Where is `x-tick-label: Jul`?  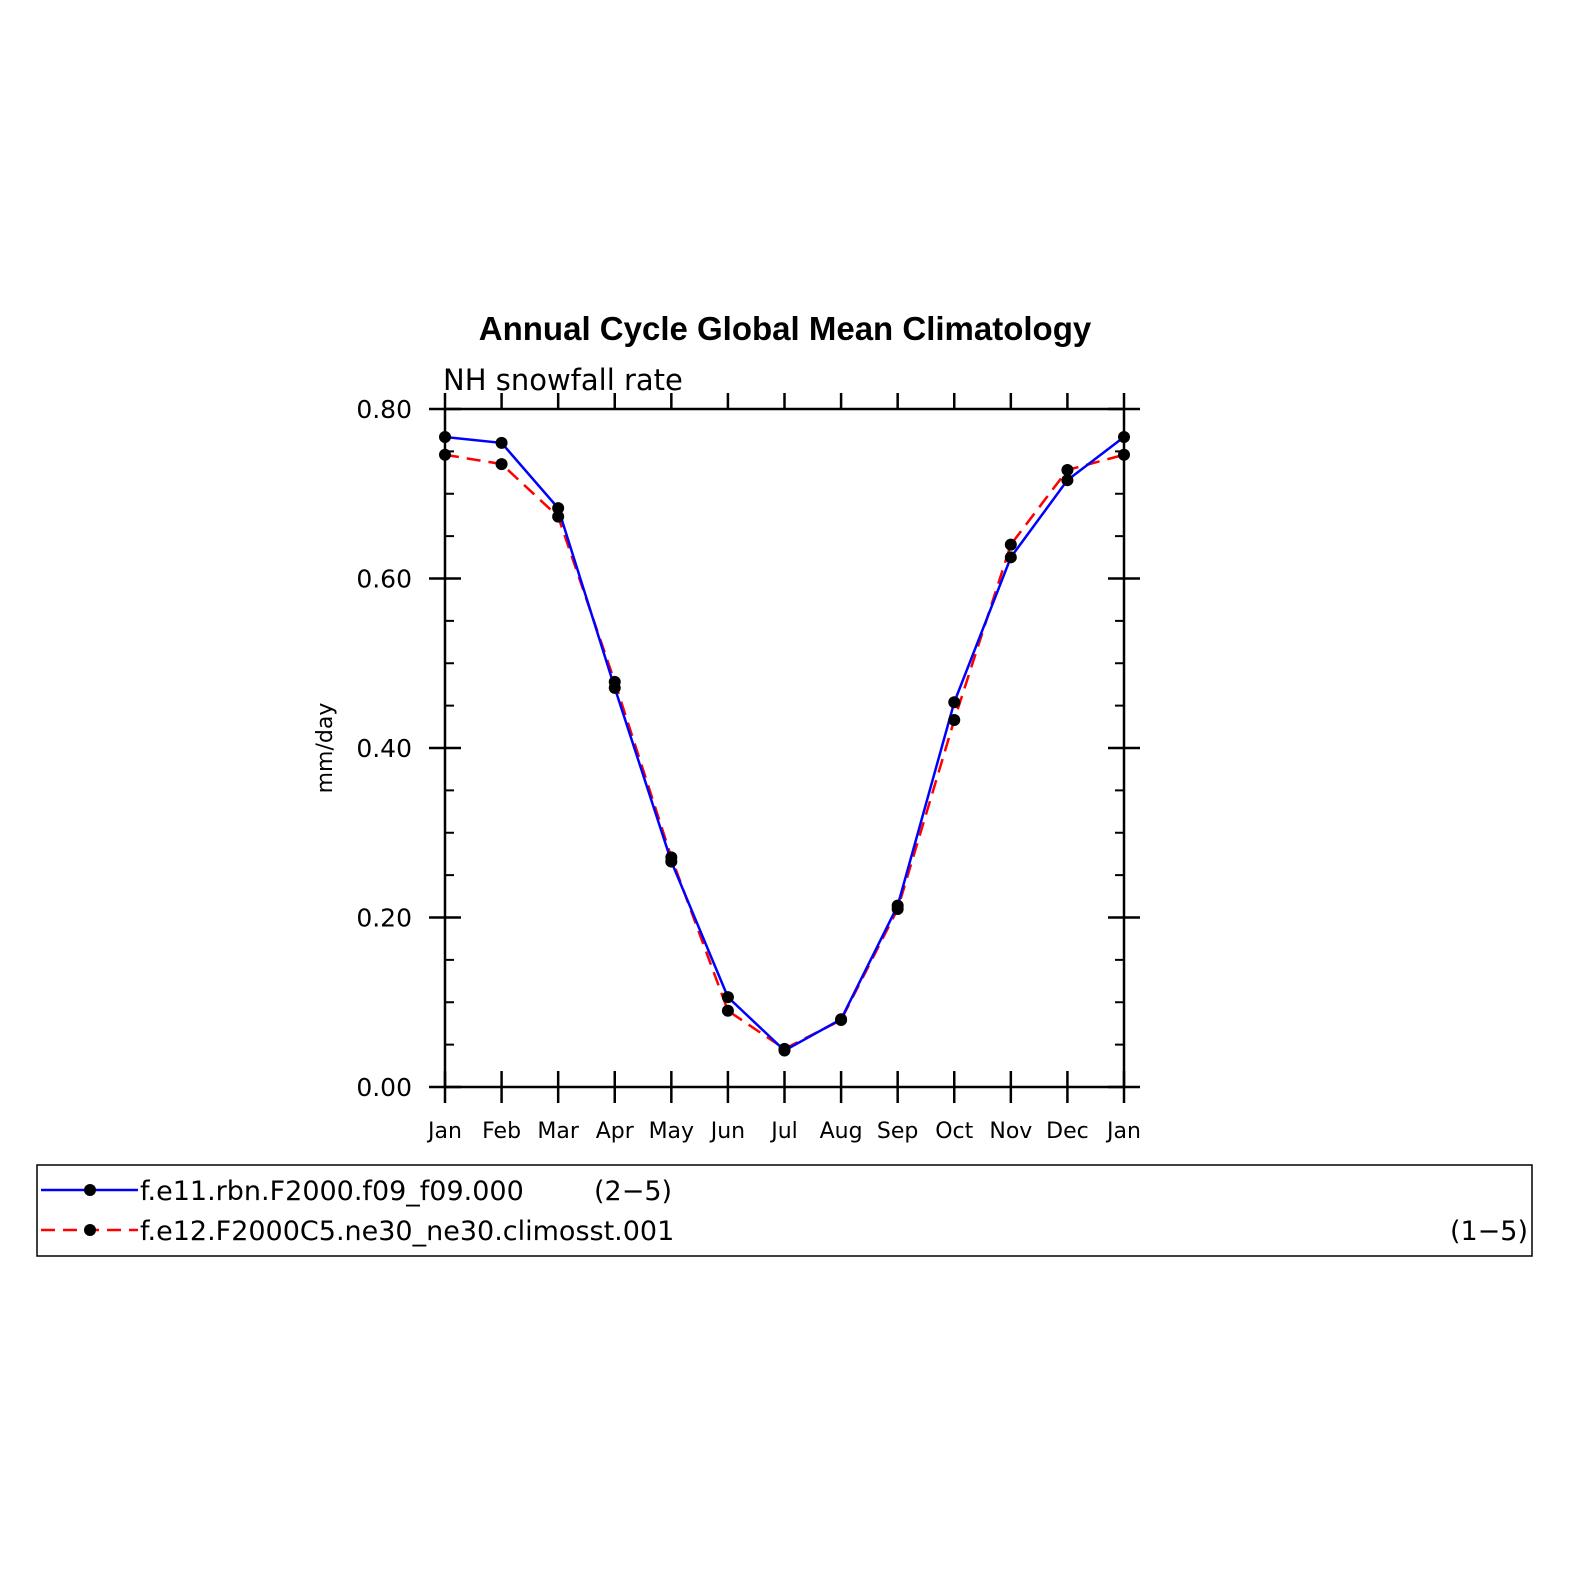 x-tick-label: Jul is located at coordinates (783, 1131).